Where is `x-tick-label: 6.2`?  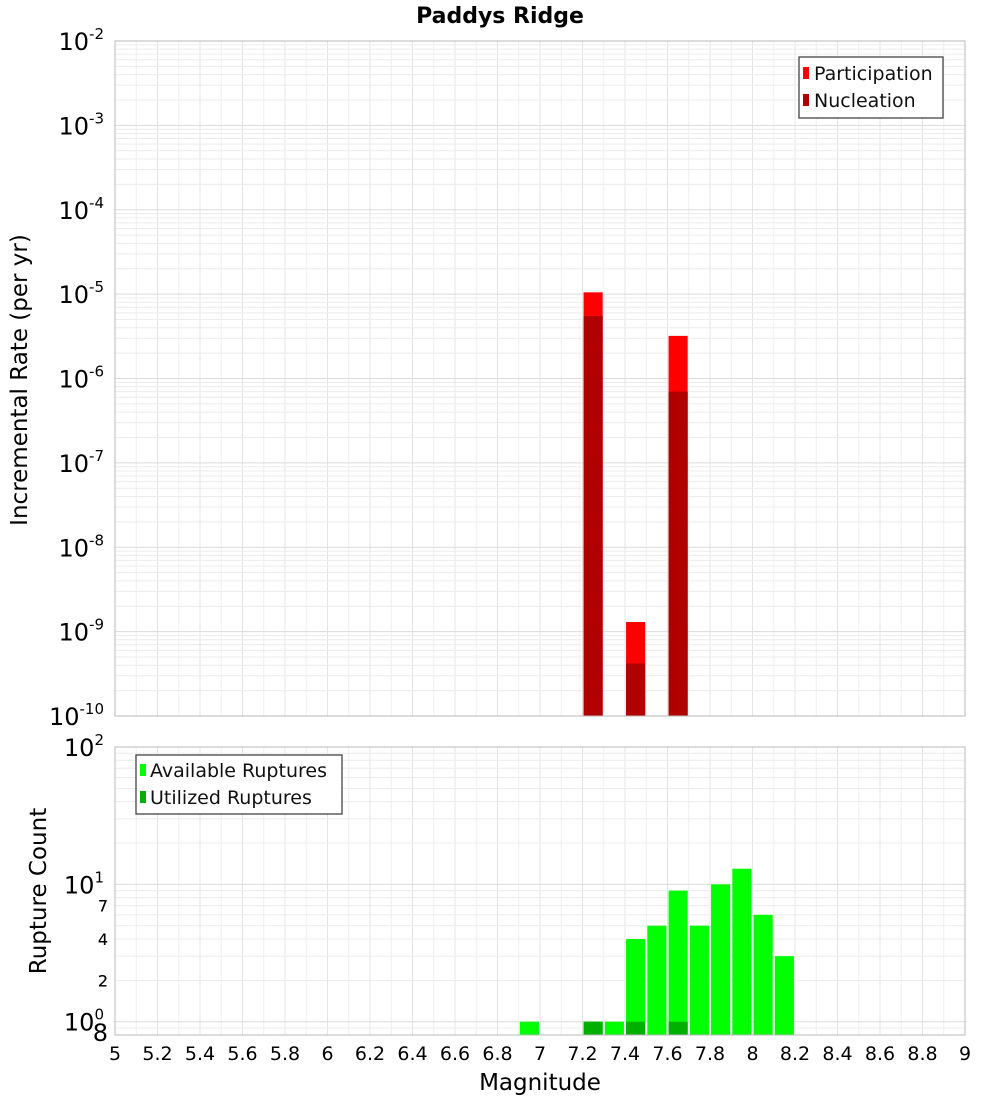
x-tick-label: 6.2 is located at coordinates (370, 1054).